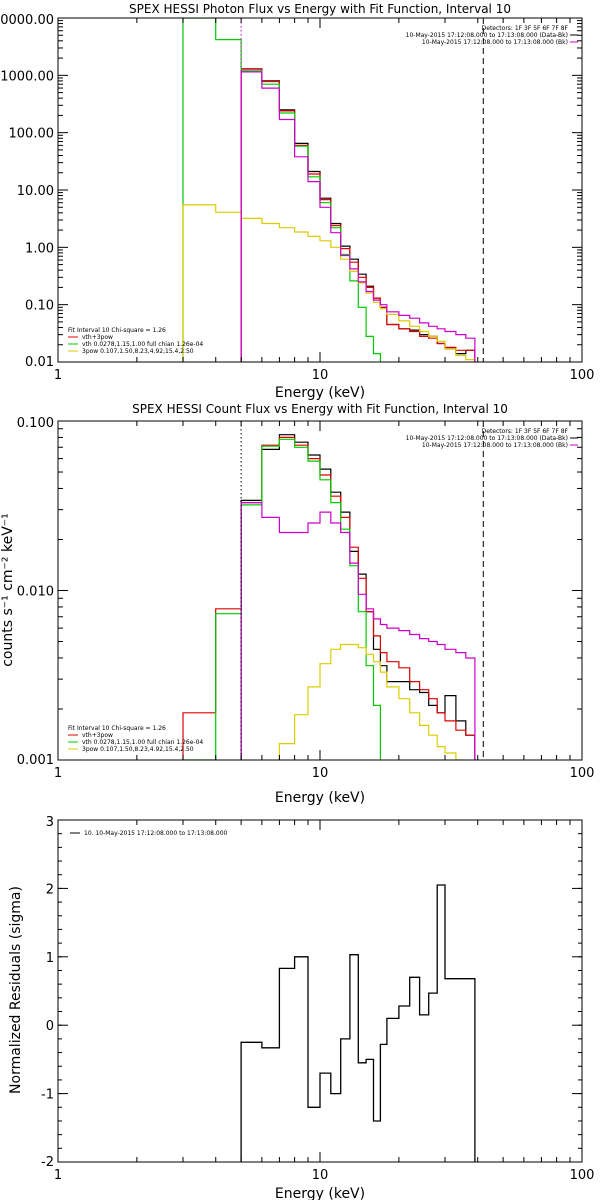  What do you see at coordinates (50, 958) in the screenshot?
I see `y-tick-label: 1` at bounding box center [50, 958].